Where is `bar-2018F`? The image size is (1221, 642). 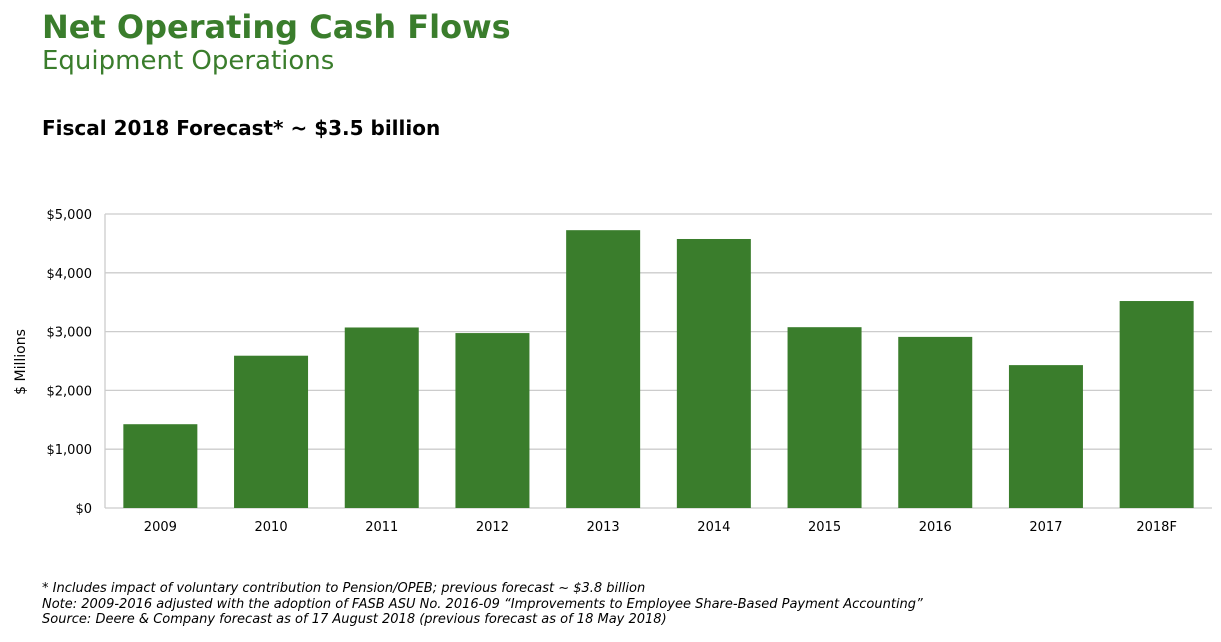
bar-2018F is located at coordinates (1156, 404).